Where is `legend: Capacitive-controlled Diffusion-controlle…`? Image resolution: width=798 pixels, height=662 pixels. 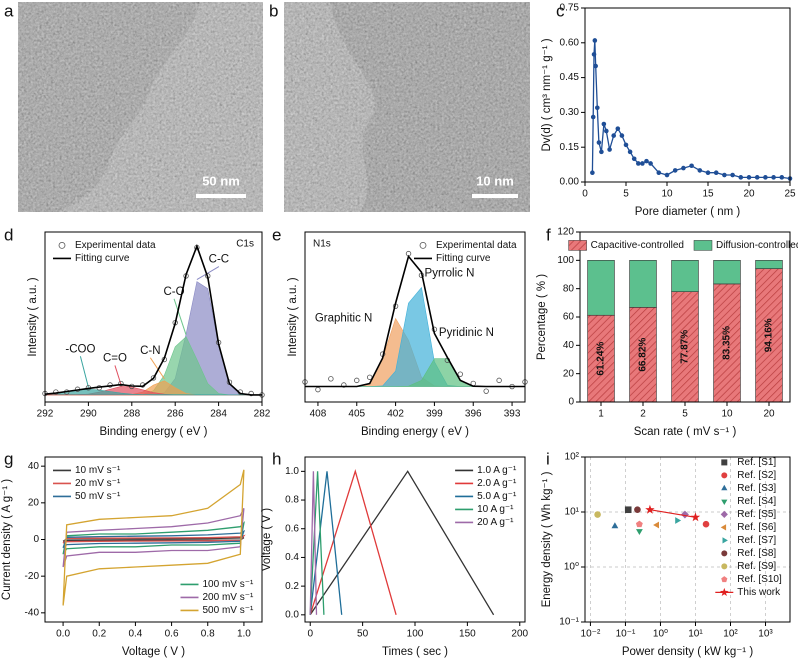 legend: Capacitive-controlled Diffusion-controlle… is located at coordinates (683, 245).